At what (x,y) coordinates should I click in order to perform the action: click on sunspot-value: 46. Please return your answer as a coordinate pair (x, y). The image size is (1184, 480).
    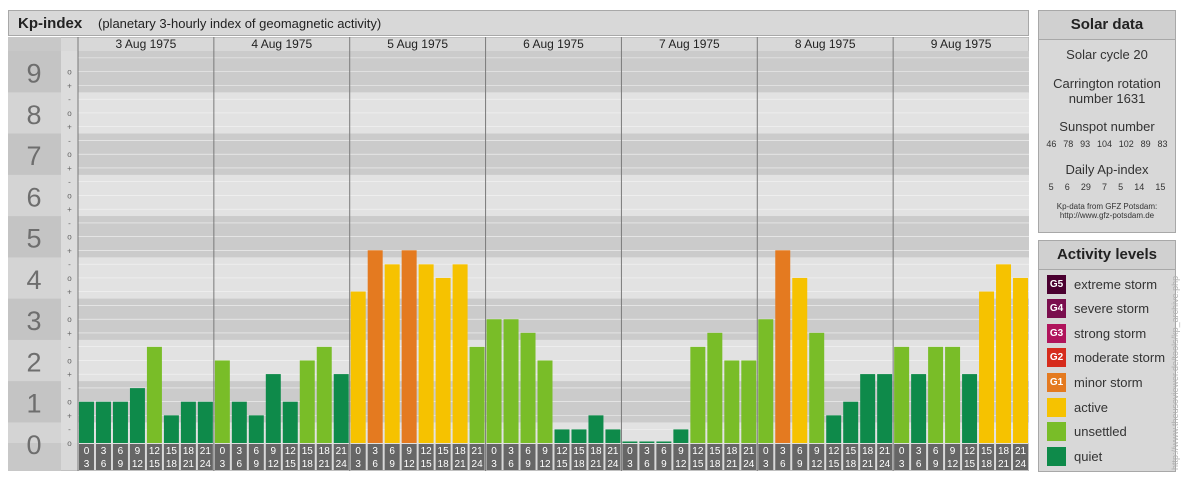
    Looking at the image, I should click on (1051, 144).